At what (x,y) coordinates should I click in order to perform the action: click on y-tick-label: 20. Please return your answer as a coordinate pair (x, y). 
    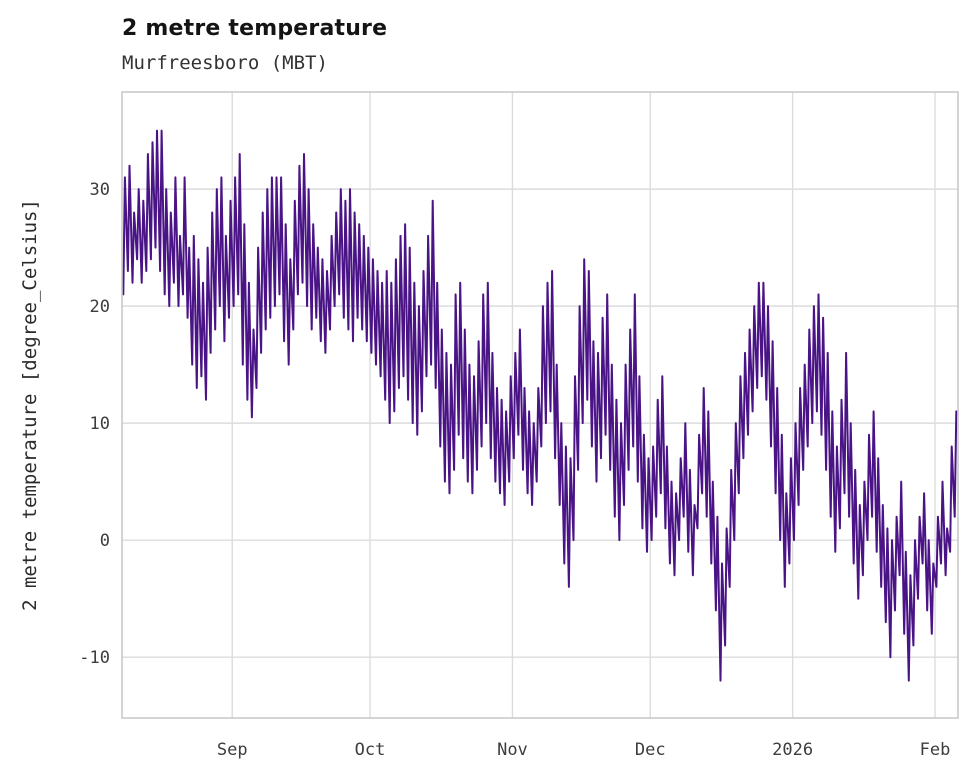
    Looking at the image, I should click on (100, 307).